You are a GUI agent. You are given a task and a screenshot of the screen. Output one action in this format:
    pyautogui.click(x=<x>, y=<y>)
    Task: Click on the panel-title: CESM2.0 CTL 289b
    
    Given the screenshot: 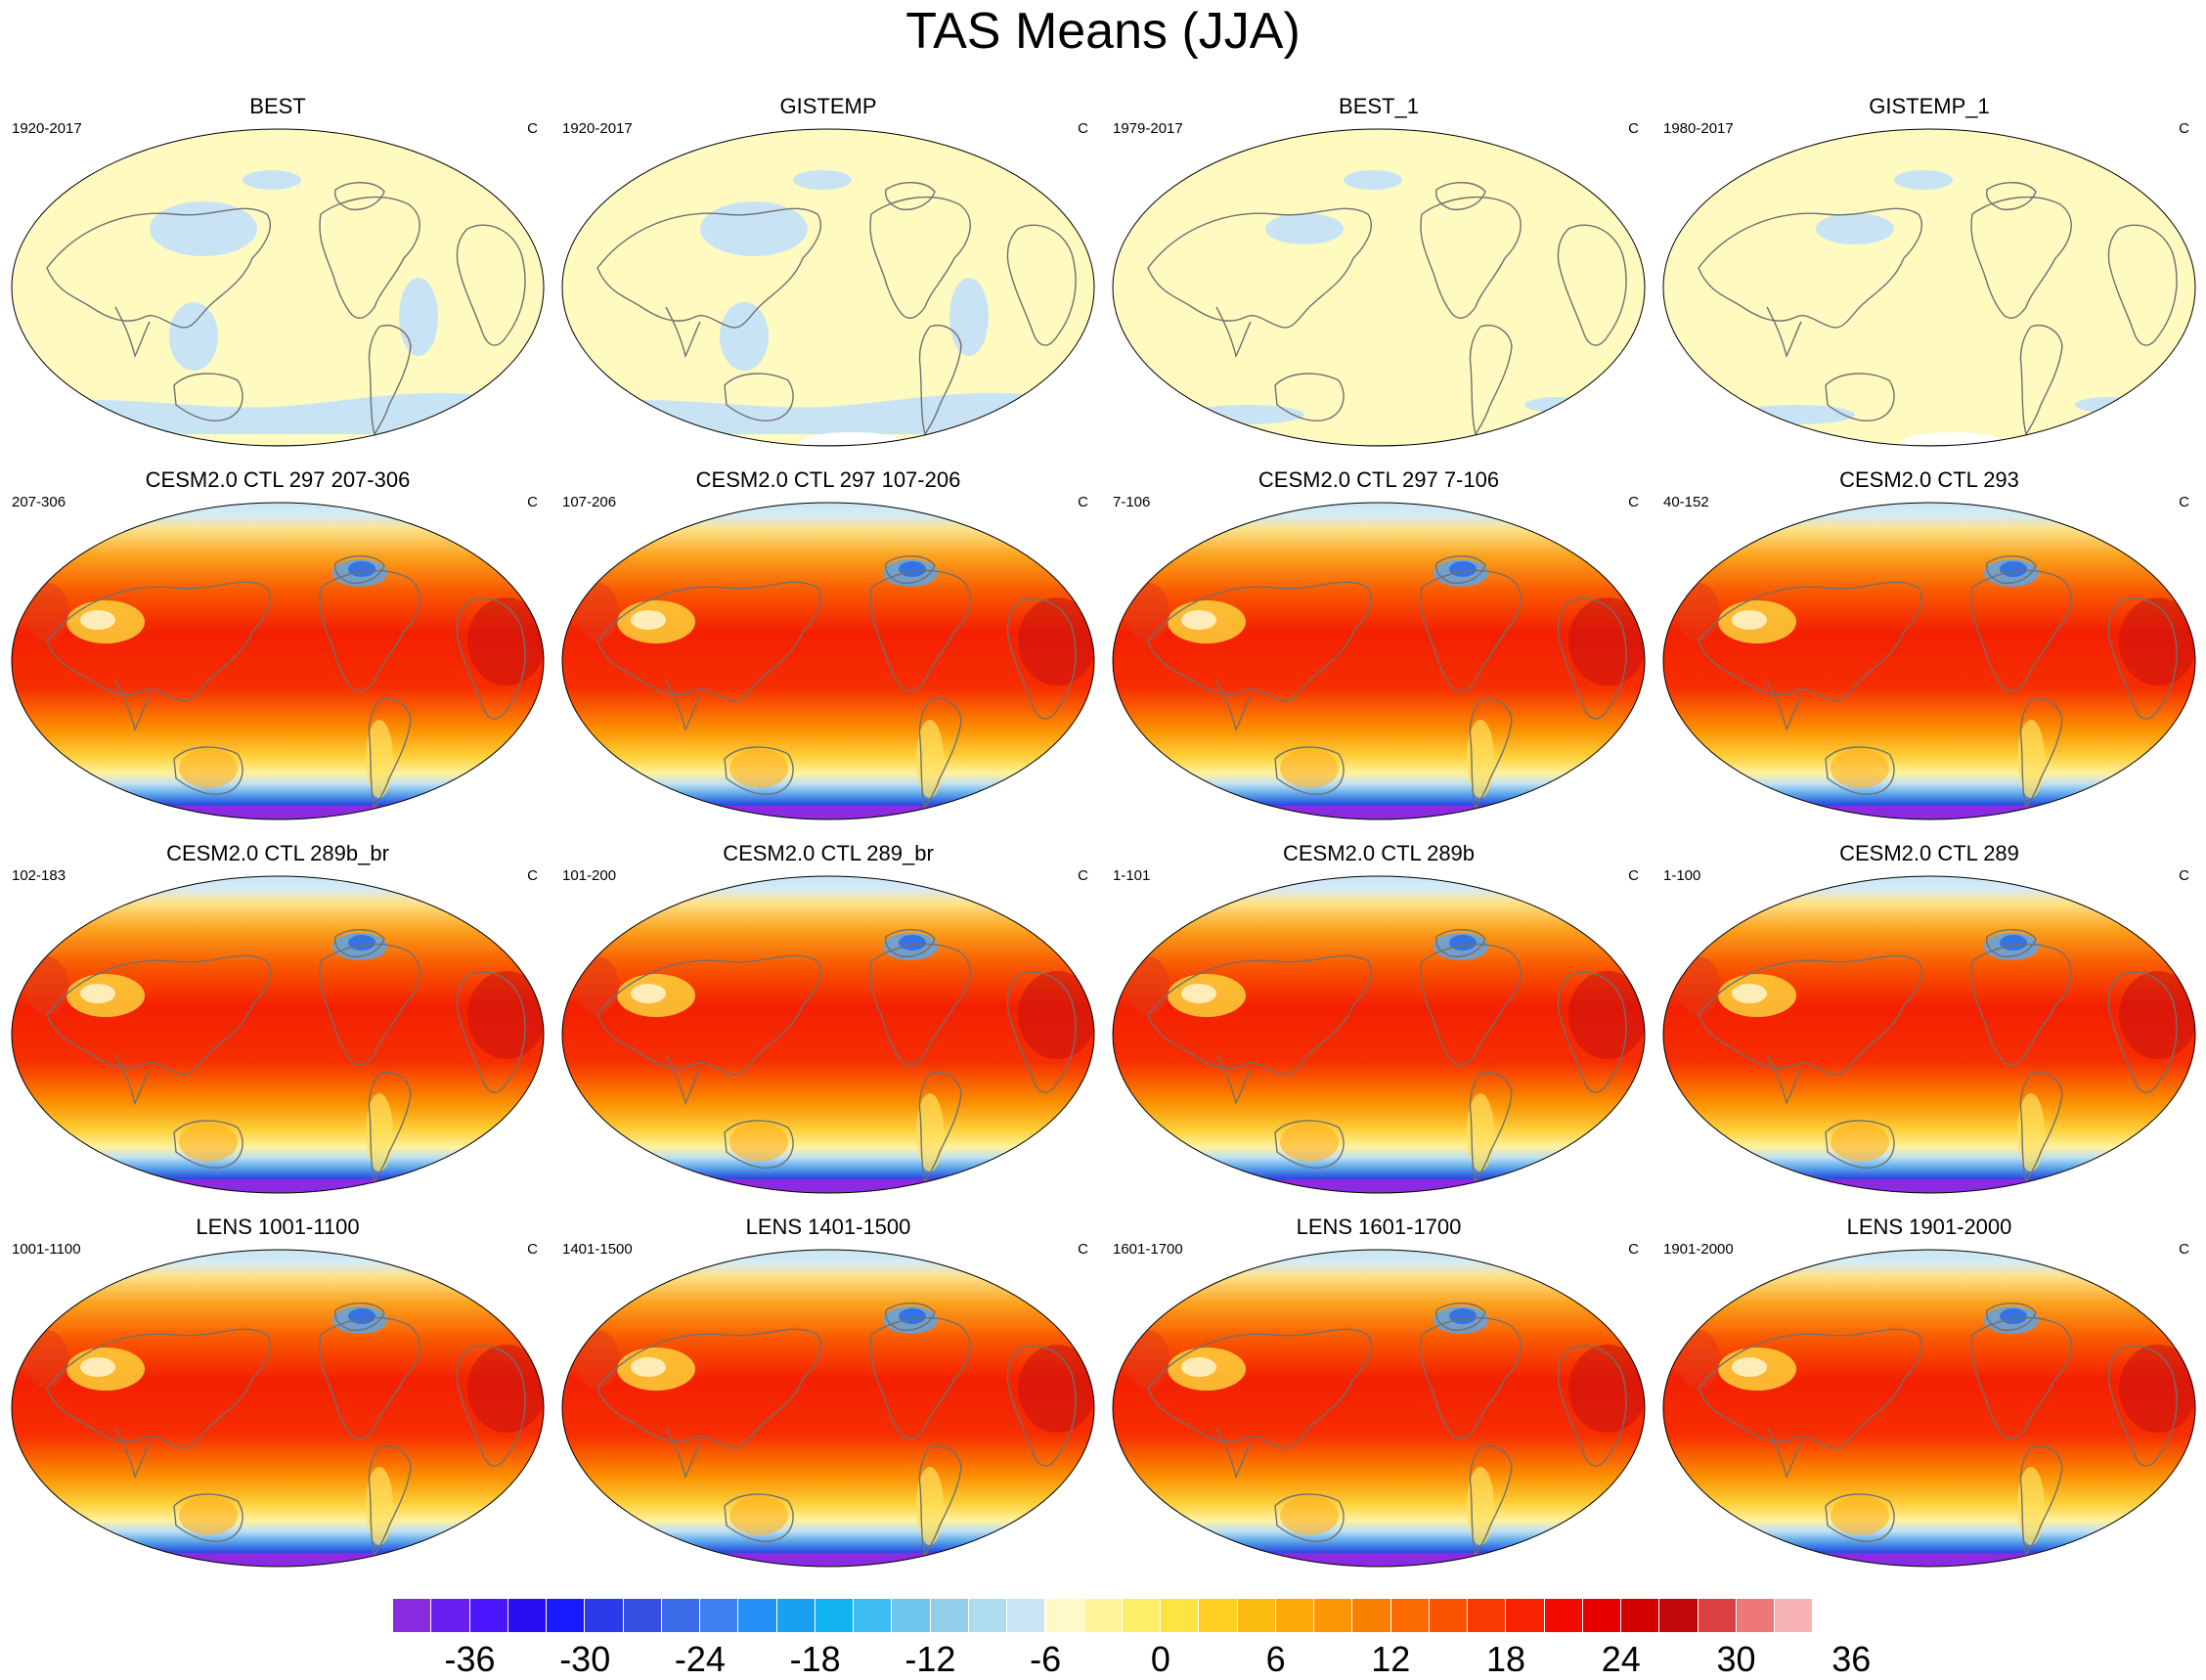 What is the action you would take?
    pyautogui.click(x=1379, y=853)
    